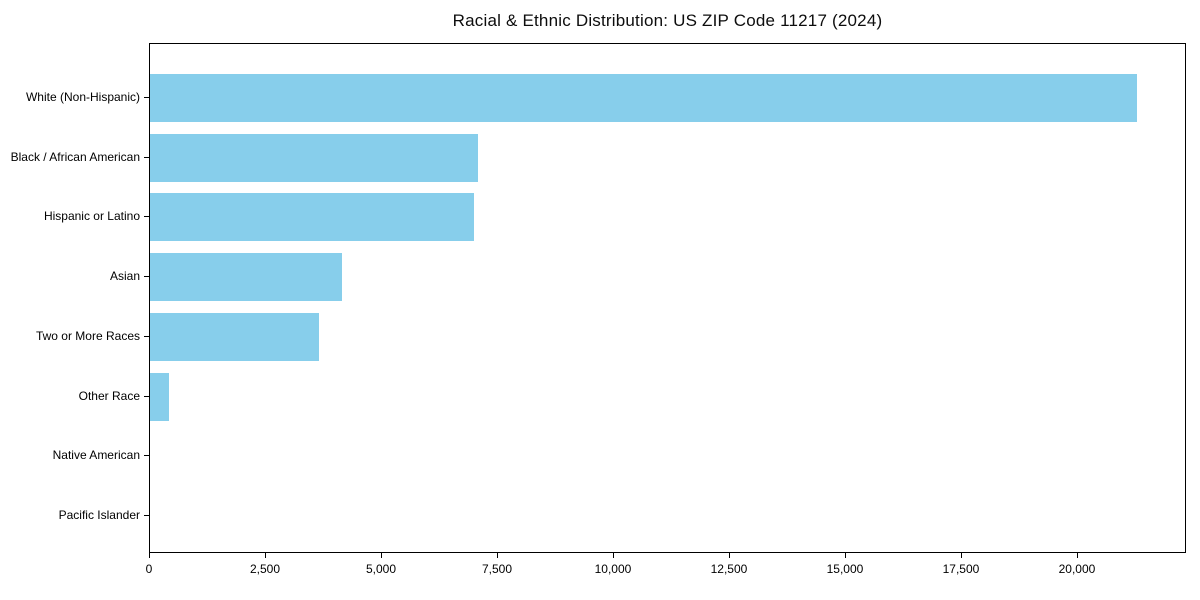 This screenshot has height=600, width=1200. I want to click on y-axis-label-native-american: Native American, so click(96, 455).